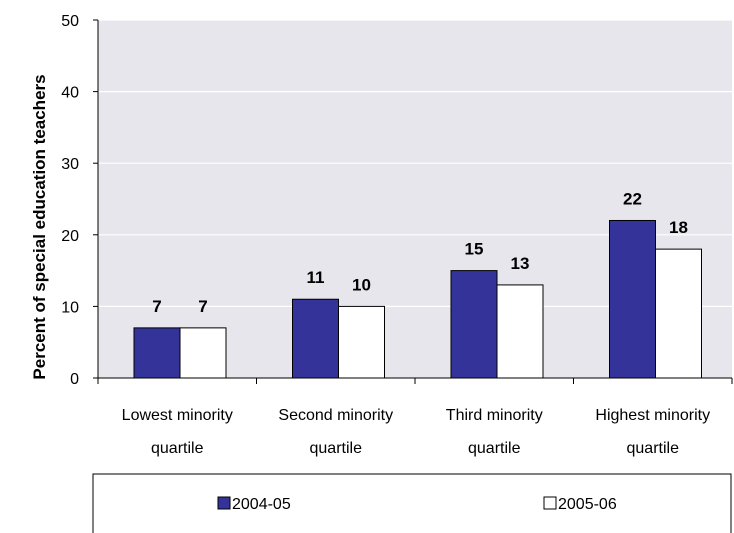 The image size is (734, 533). I want to click on value-label: 10, so click(361, 284).